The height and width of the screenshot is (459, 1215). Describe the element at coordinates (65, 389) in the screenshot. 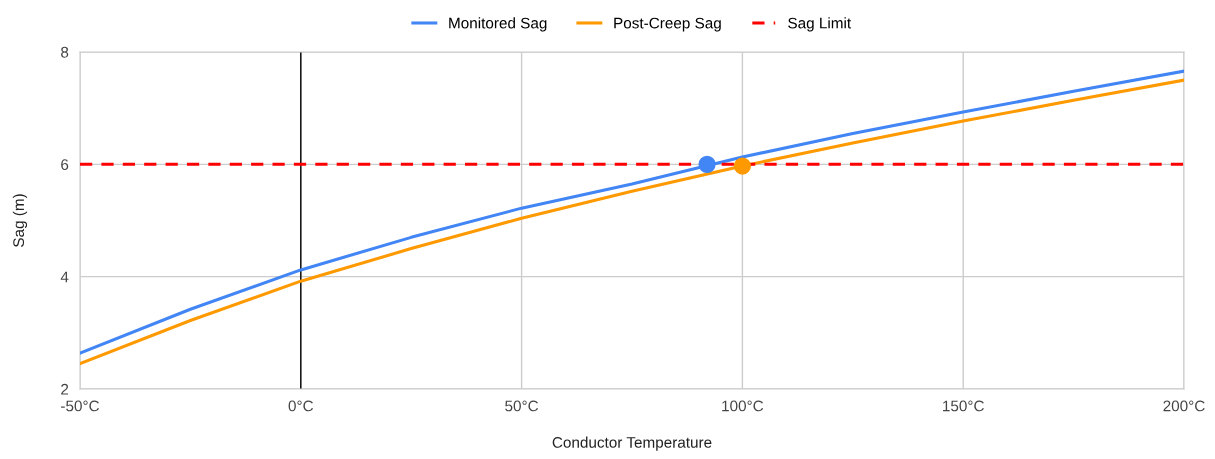

I see `y-tick-label: 2` at that location.